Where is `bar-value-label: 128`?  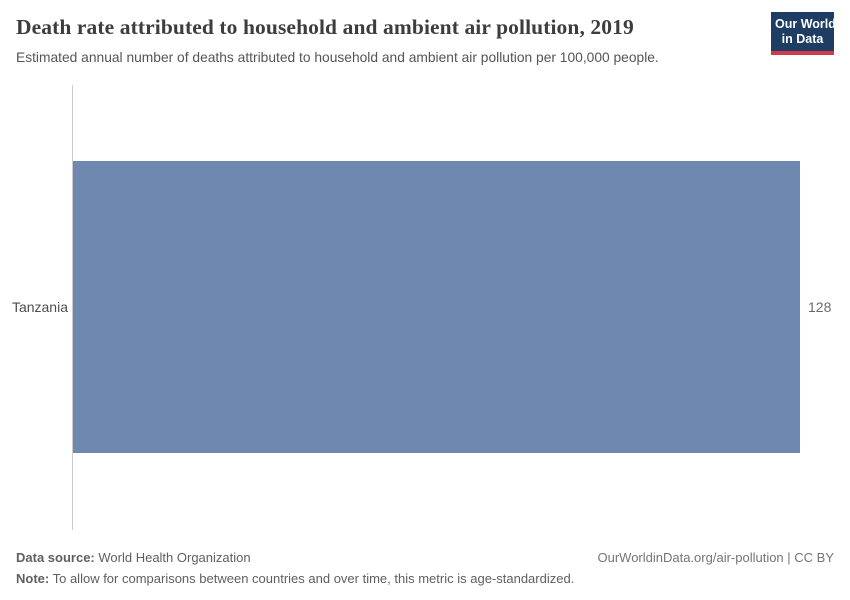
bar-value-label: 128 is located at coordinates (820, 307).